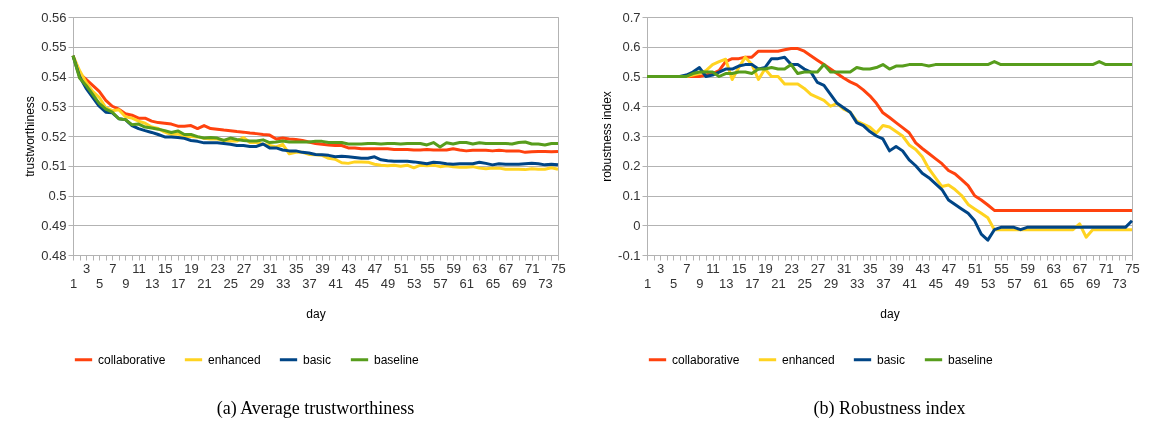 This screenshot has height=428, width=1150. I want to click on y-axis-title: trustworthiness, so click(30, 136).